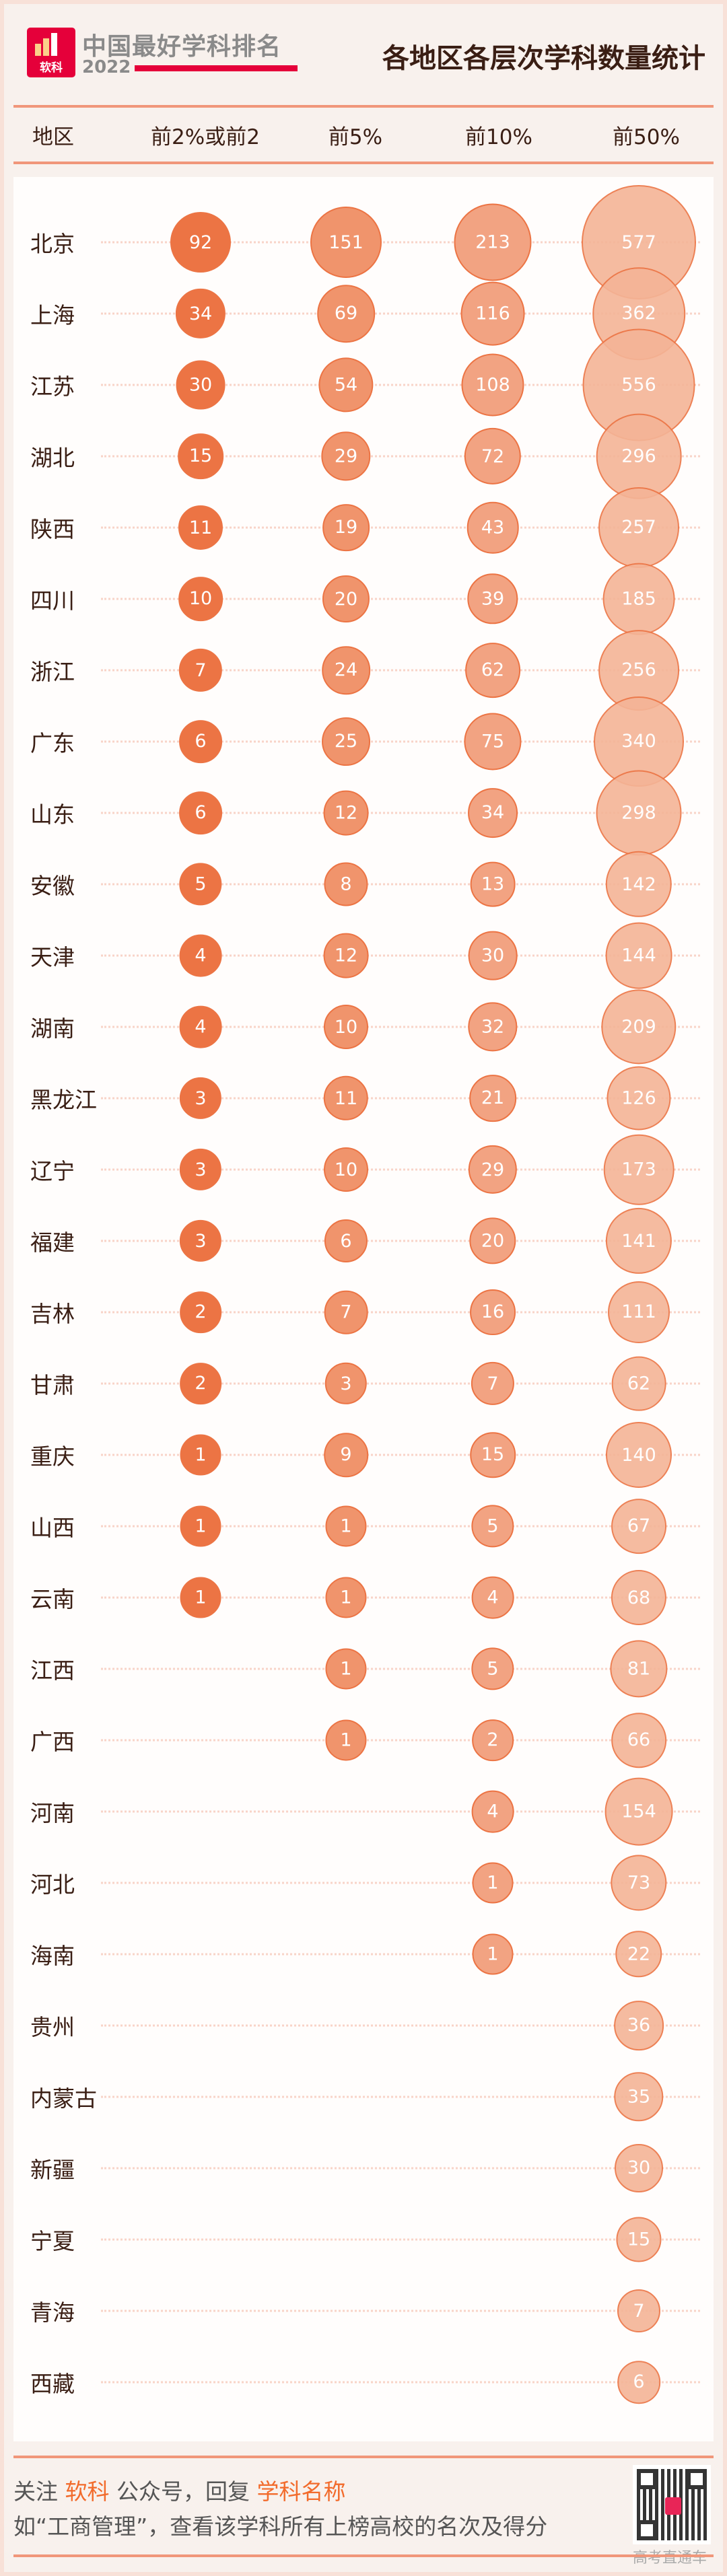 Image resolution: width=727 pixels, height=2576 pixels. What do you see at coordinates (53, 315) in the screenshot?
I see `region-label: 上海` at bounding box center [53, 315].